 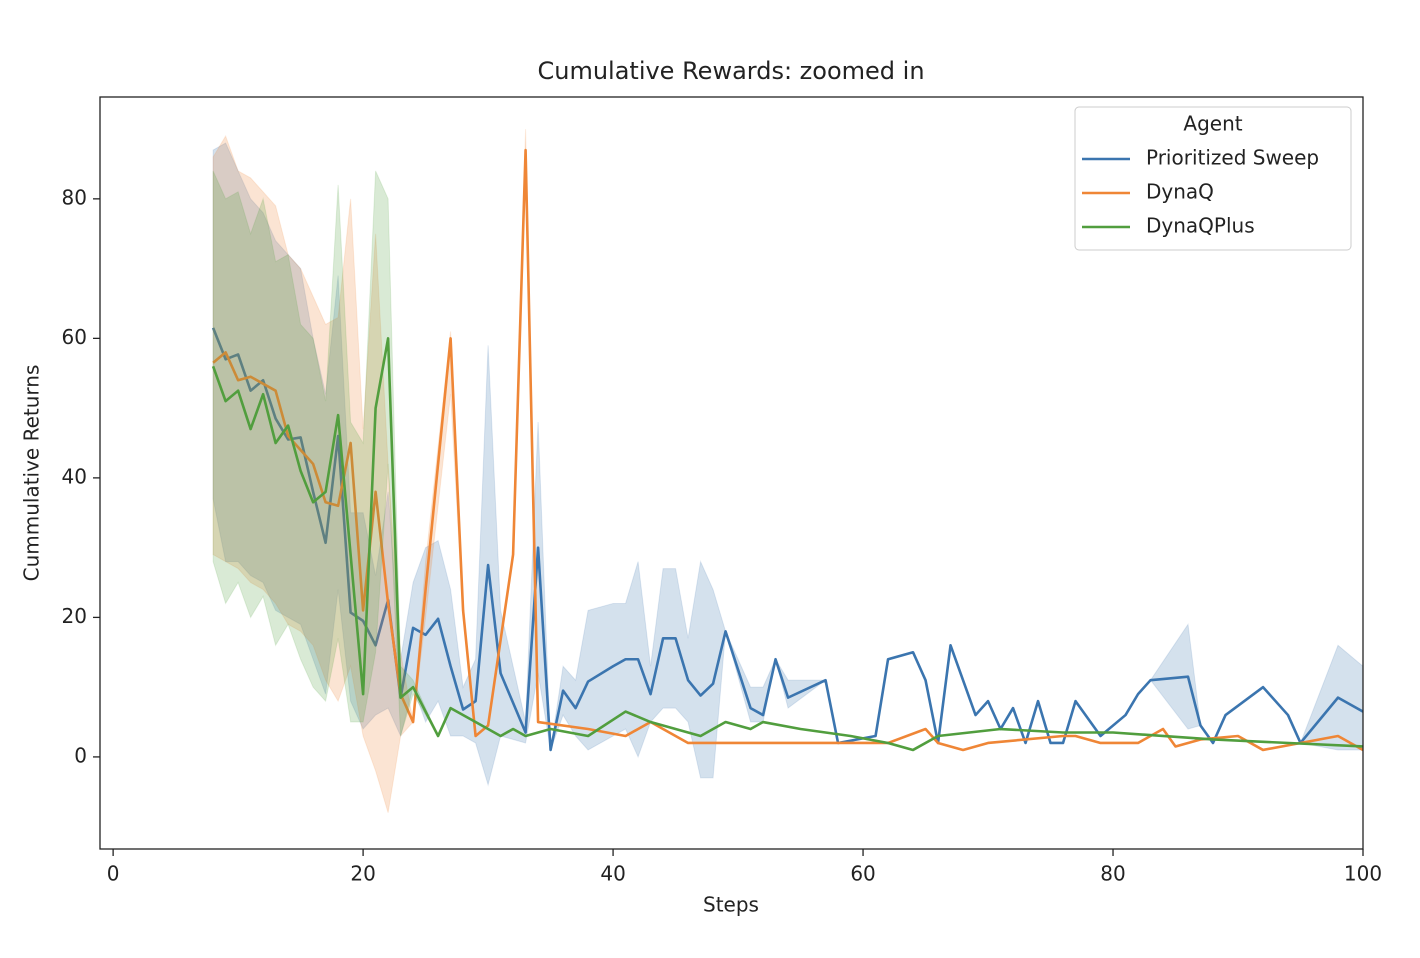 I want to click on y-tick-label: 20, so click(x=74, y=616).